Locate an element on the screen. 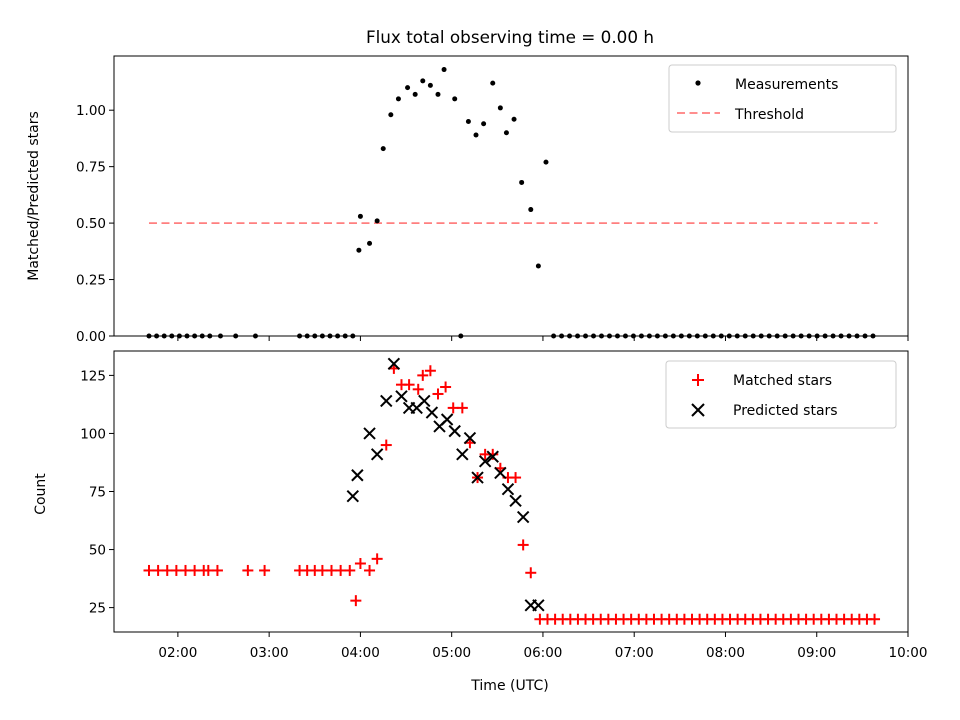  legend-measurements-marker is located at coordinates (698, 83).